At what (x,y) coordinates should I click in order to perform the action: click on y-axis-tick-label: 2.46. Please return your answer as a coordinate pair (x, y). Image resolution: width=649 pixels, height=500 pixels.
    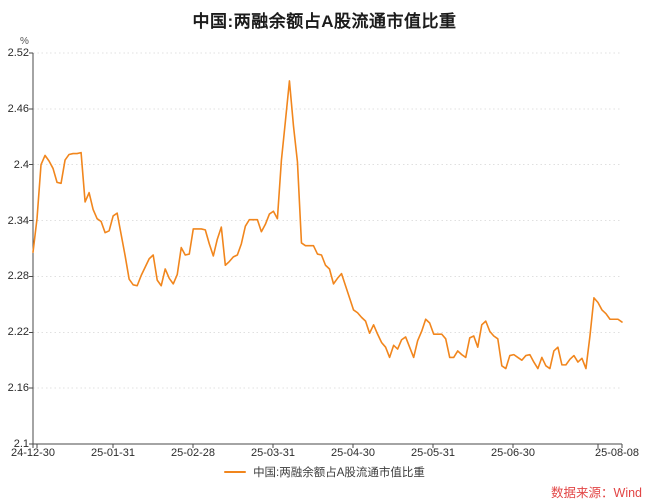
    Looking at the image, I should click on (18, 108).